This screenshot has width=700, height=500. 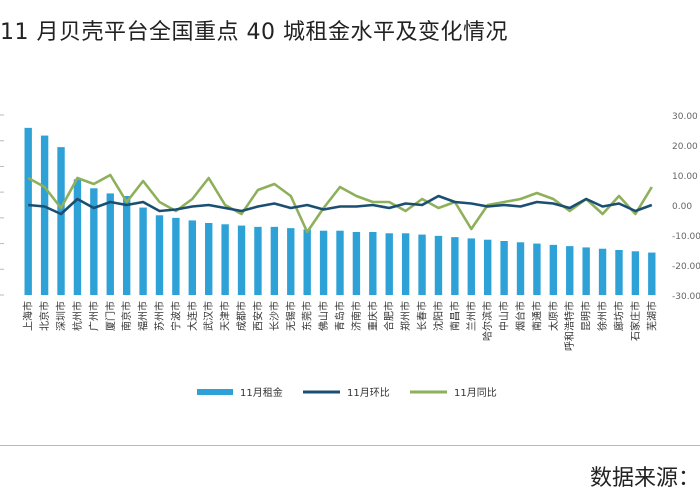 I want to click on right-tick-label-0: 30.00, so click(x=685, y=117).